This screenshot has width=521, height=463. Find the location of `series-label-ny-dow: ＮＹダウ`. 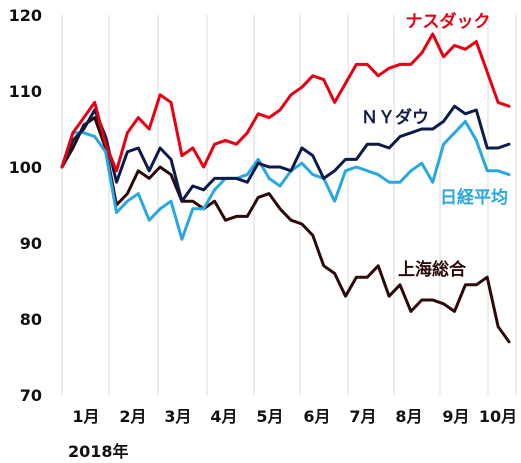

series-label-ny-dow: ＮＹダウ is located at coordinates (395, 117).